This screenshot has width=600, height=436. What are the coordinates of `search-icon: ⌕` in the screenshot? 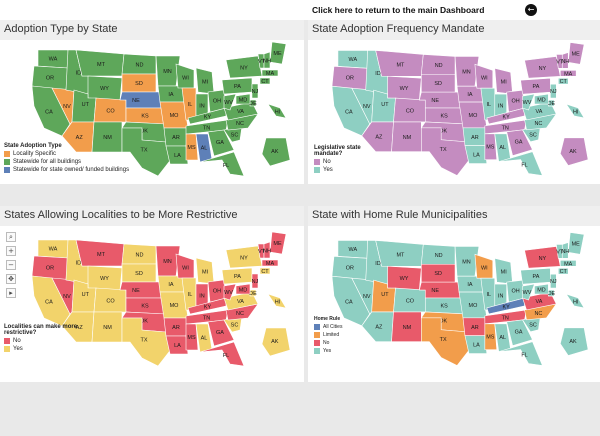 It's located at (11, 237).